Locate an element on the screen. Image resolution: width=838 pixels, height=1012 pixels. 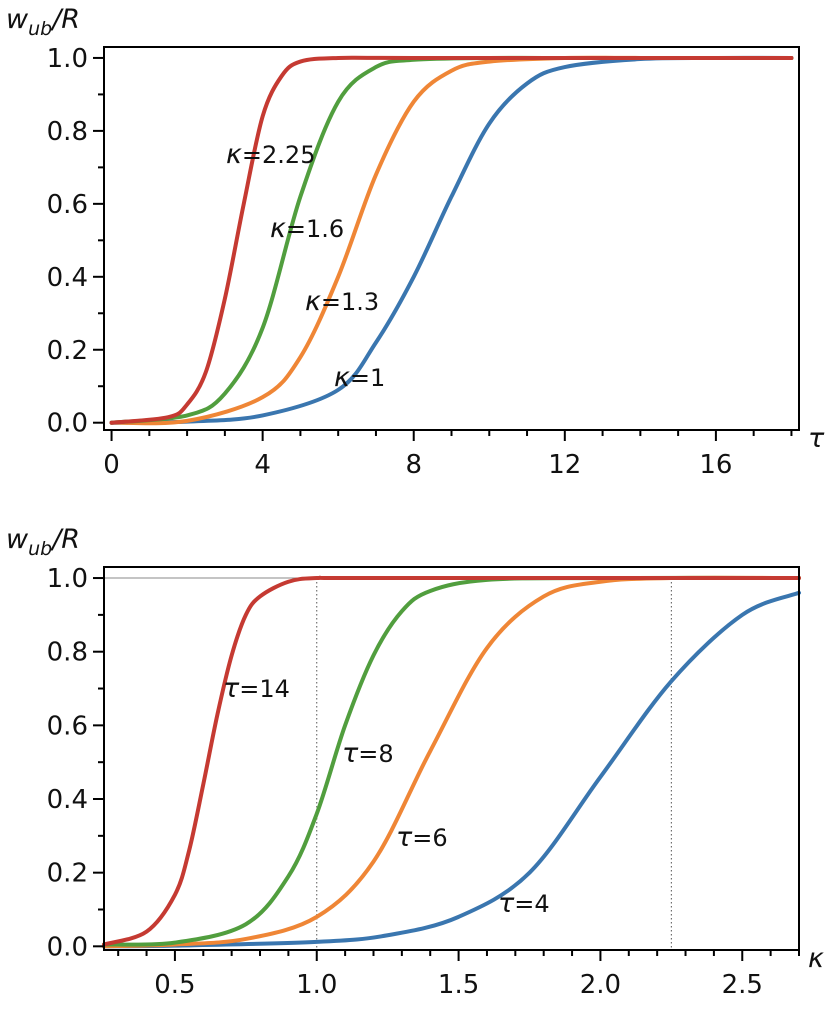
curve-label-tau-6: τ=6 is located at coordinates (422, 837).